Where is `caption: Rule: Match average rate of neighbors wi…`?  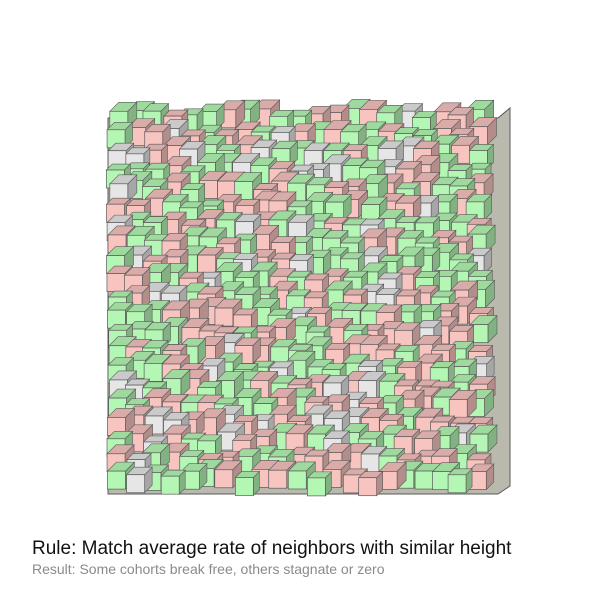 caption: Rule: Match average rate of neighbors wi… is located at coordinates (312, 558).